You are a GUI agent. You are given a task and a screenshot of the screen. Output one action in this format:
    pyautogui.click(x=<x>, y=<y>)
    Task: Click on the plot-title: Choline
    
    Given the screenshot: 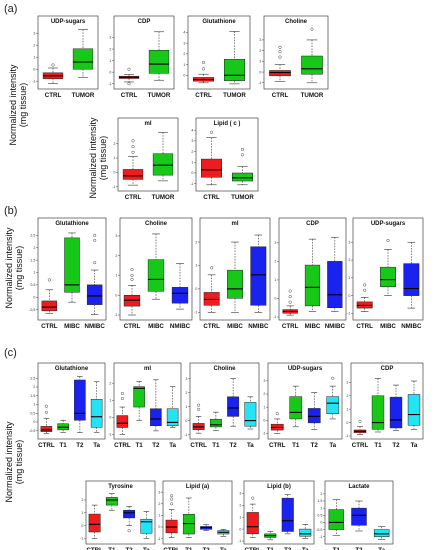 What is the action you would take?
    pyautogui.click(x=296, y=22)
    